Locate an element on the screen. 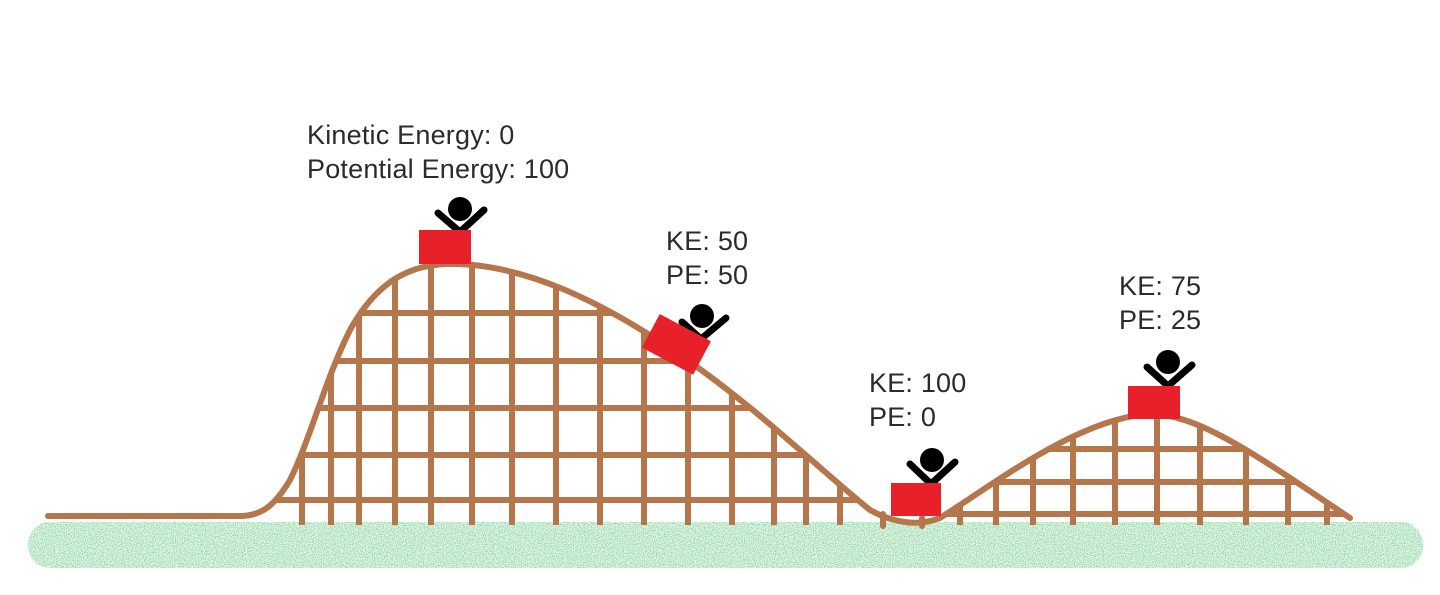  energy-label-bottom: KE: 100 PE: 0 is located at coordinates (917, 400).